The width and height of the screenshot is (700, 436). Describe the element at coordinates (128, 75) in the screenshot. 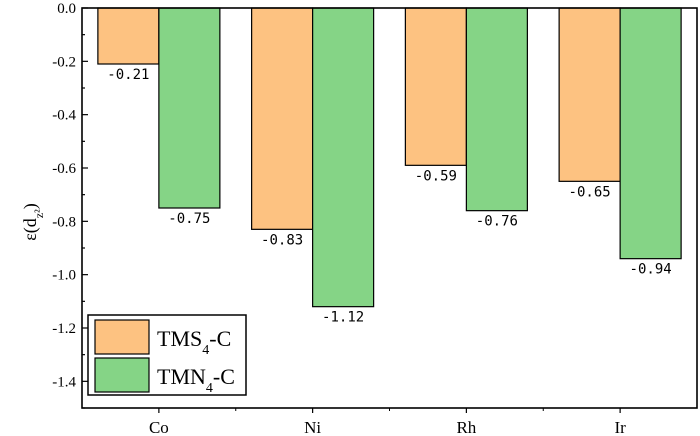

I see `data-label-co-tms4c: -0.21` at that location.